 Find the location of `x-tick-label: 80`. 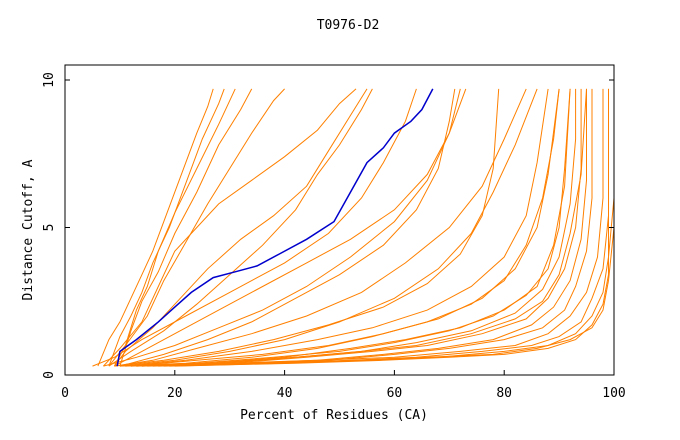

x-tick-label: 80 is located at coordinates (504, 393).